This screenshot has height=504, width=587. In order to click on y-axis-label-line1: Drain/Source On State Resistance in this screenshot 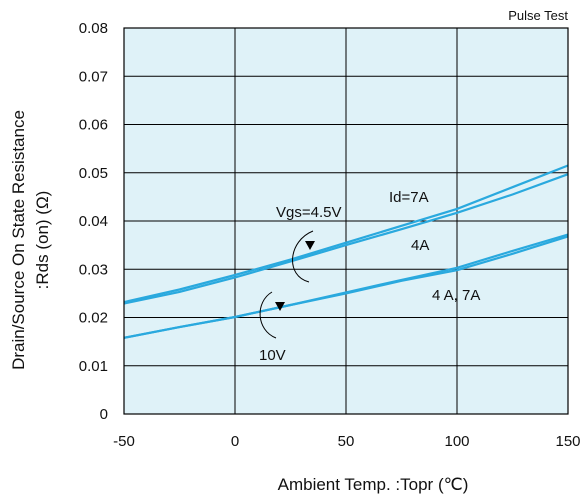, I will do `click(18, 240)`.